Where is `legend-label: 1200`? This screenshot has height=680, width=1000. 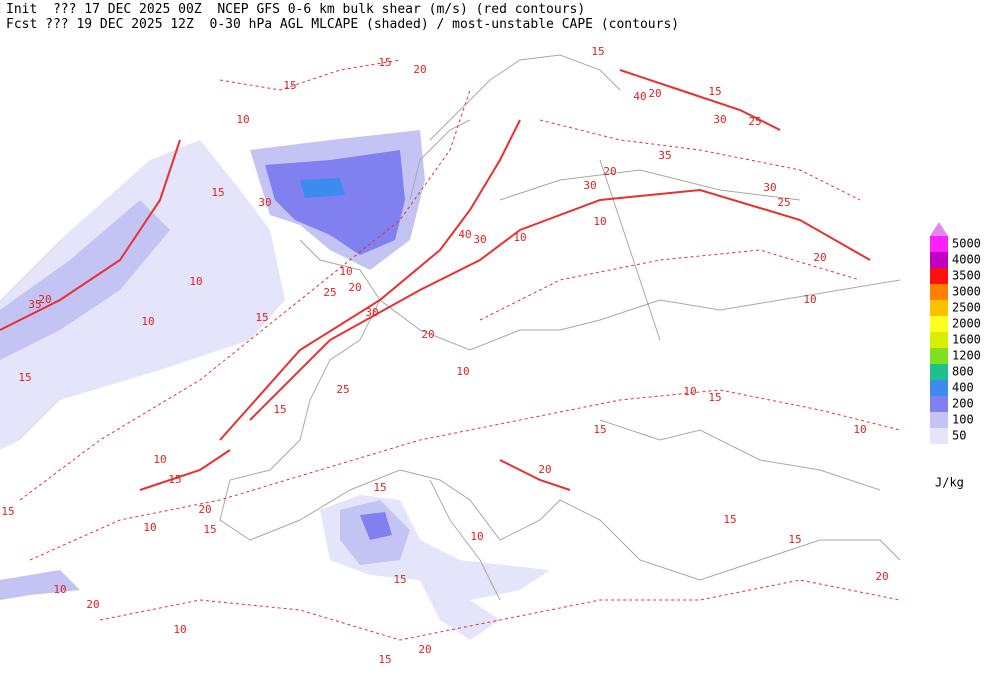 legend-label: 1200 is located at coordinates (966, 356).